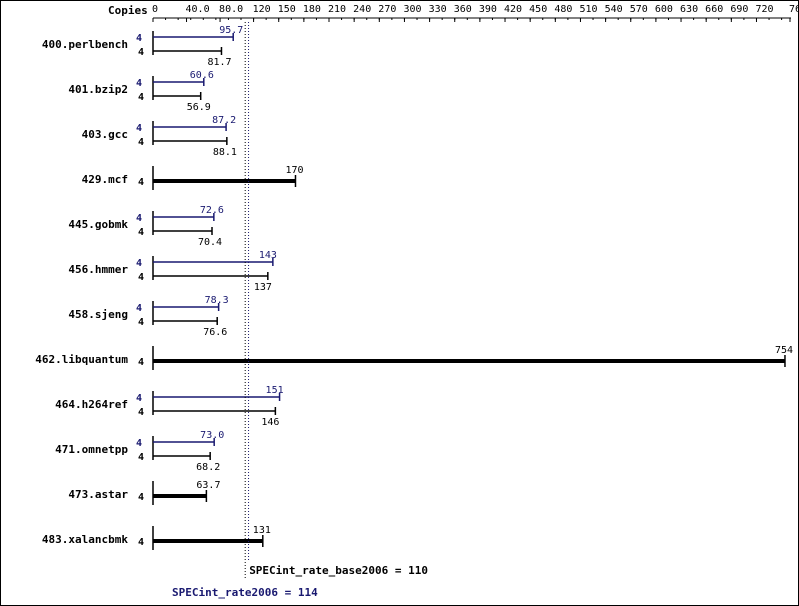  I want to click on x-tick-label: 630, so click(689, 9).